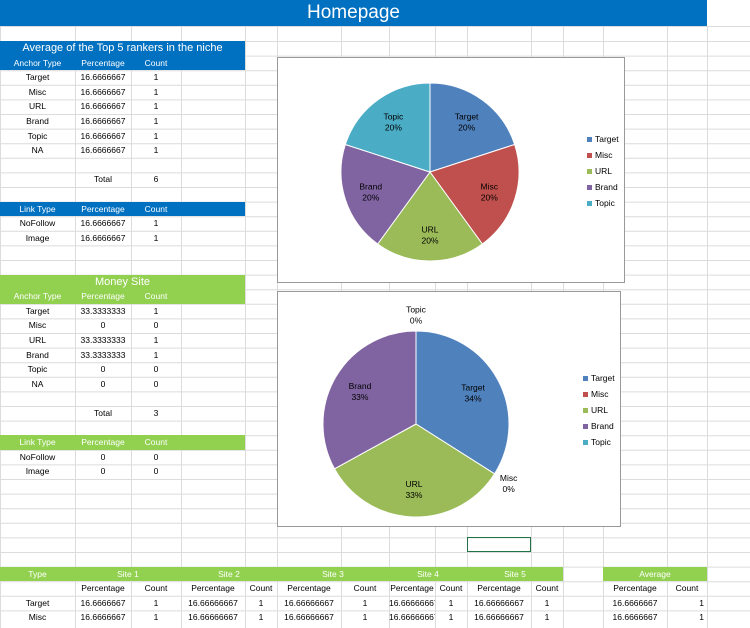 The image size is (750, 628). I want to click on section2-anchor-label: Topic, so click(37, 369).